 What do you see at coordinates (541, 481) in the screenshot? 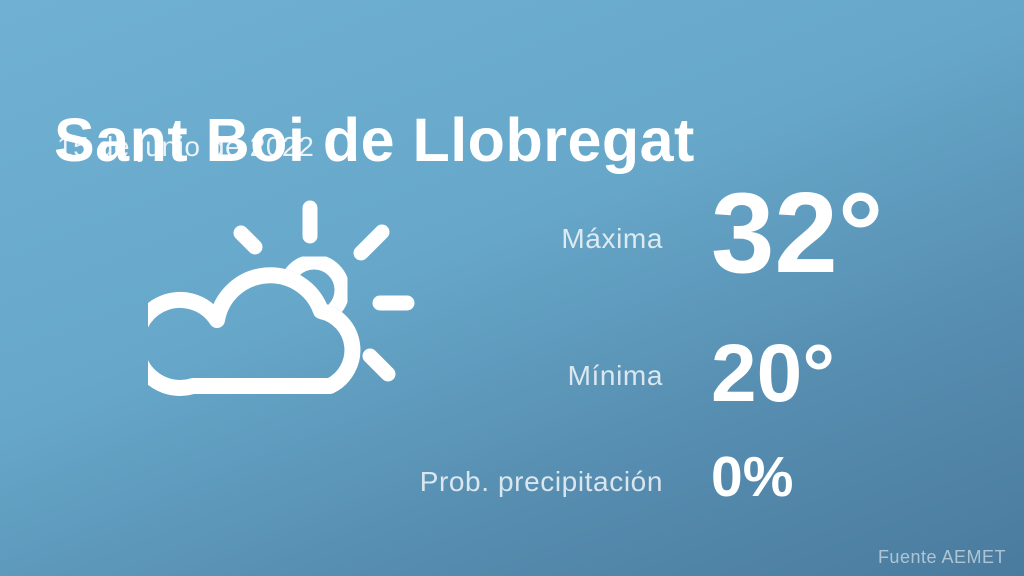
I see `precipitation-label: Prob. precipitación` at bounding box center [541, 481].